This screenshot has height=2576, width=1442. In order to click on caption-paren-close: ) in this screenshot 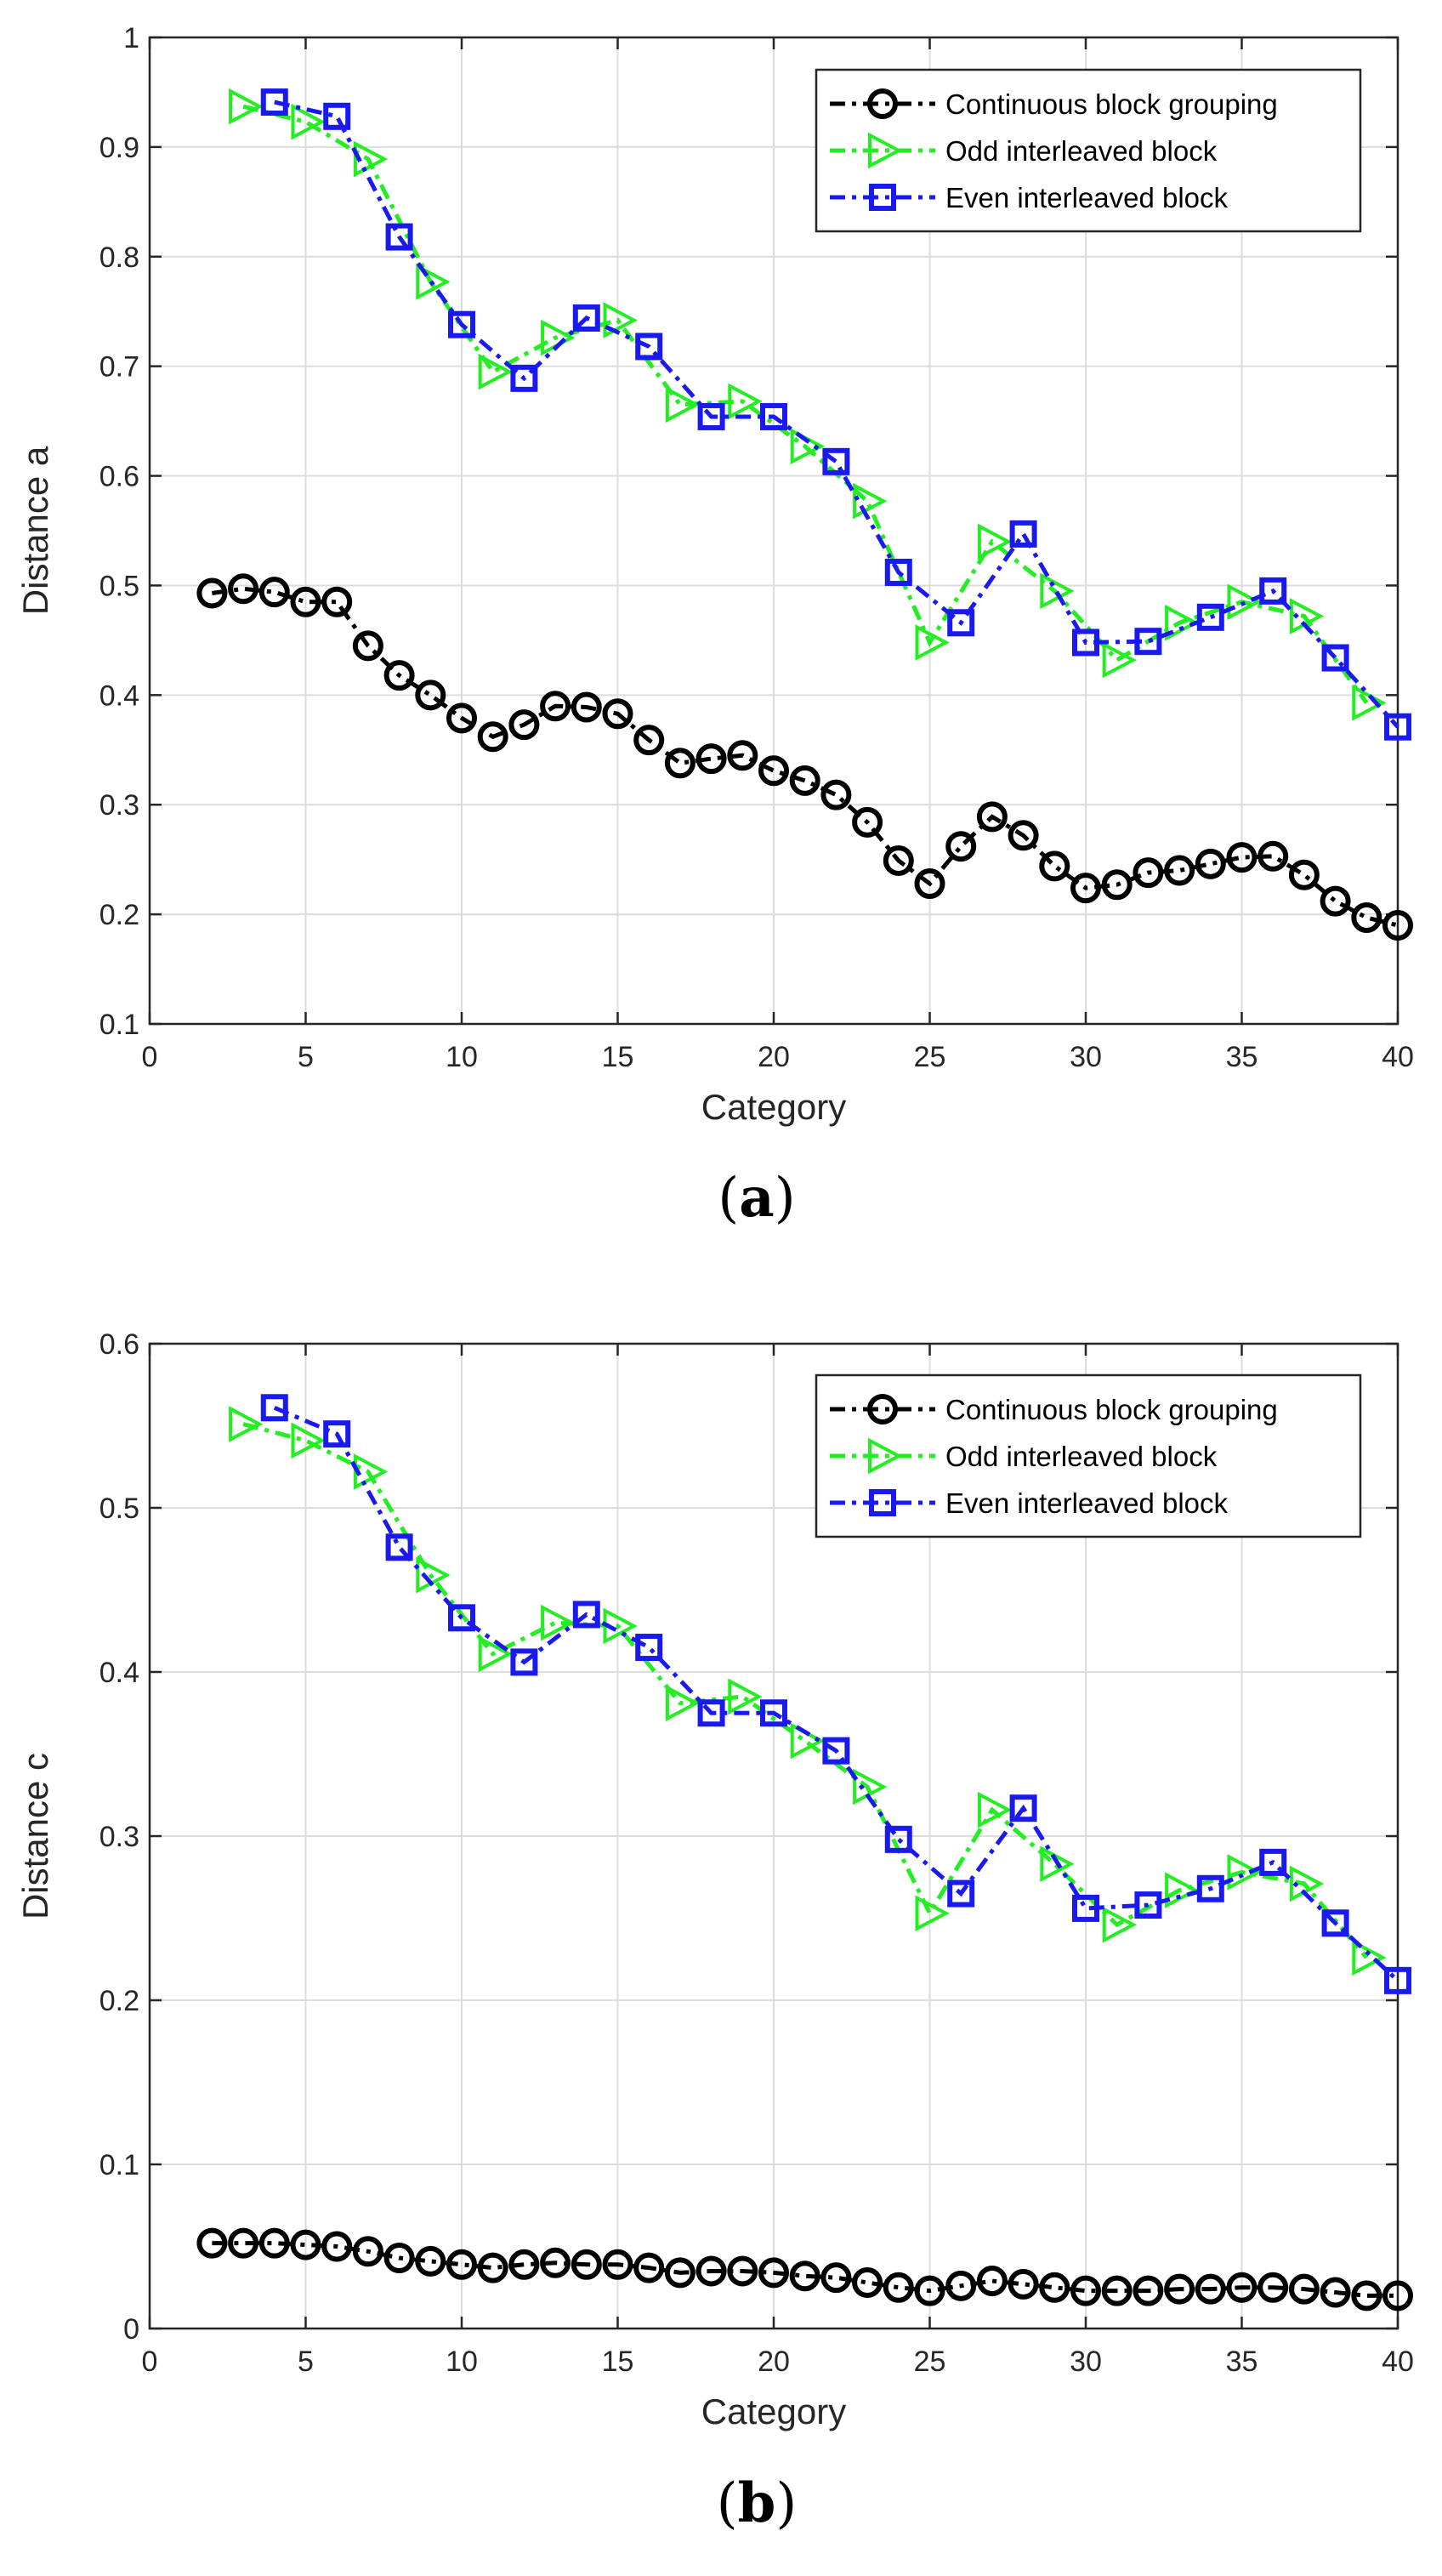, I will do `click(786, 2503)`.